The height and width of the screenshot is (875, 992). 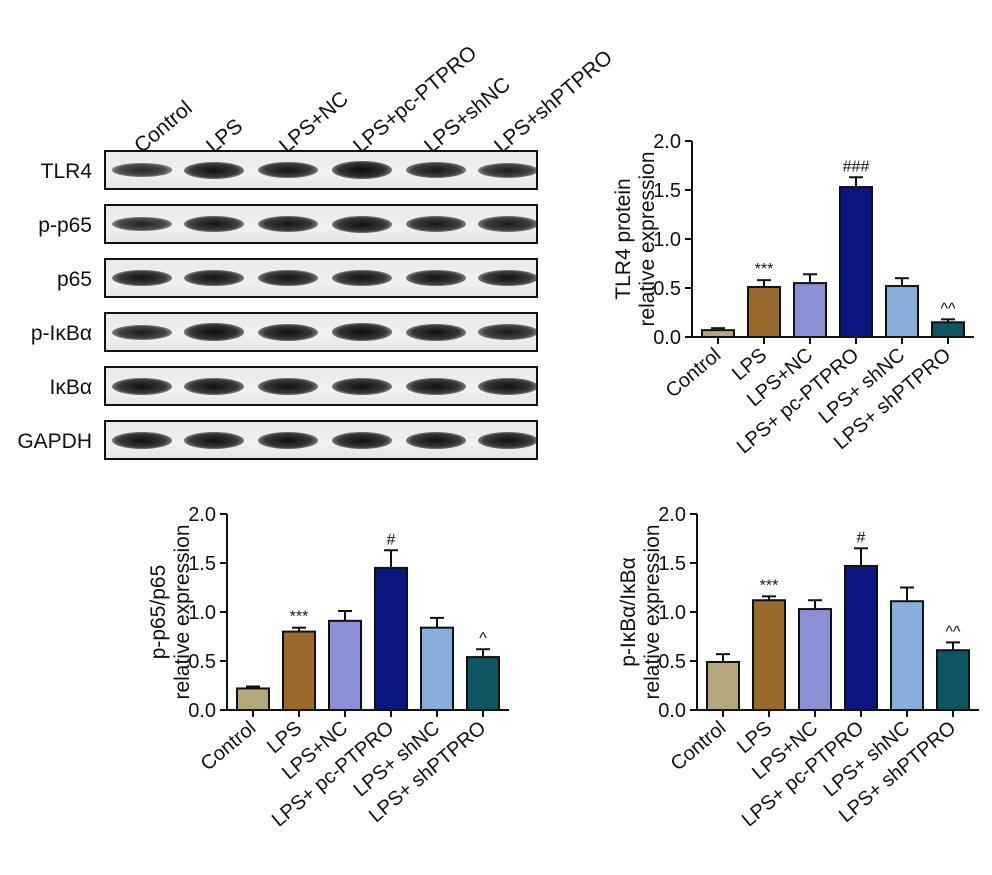 What do you see at coordinates (66, 171) in the screenshot?
I see `blot-row-label: TLR4` at bounding box center [66, 171].